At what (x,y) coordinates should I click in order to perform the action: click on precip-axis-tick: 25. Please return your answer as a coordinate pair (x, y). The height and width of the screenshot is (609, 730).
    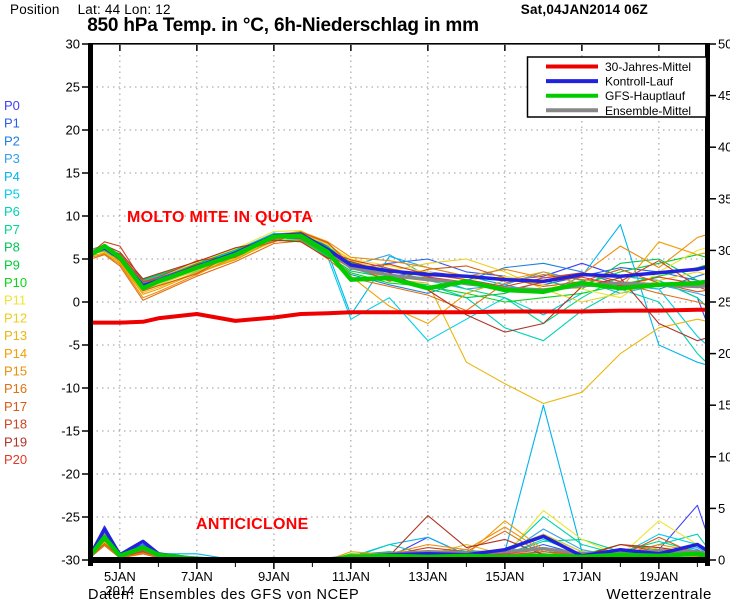
    Looking at the image, I should click on (724, 302).